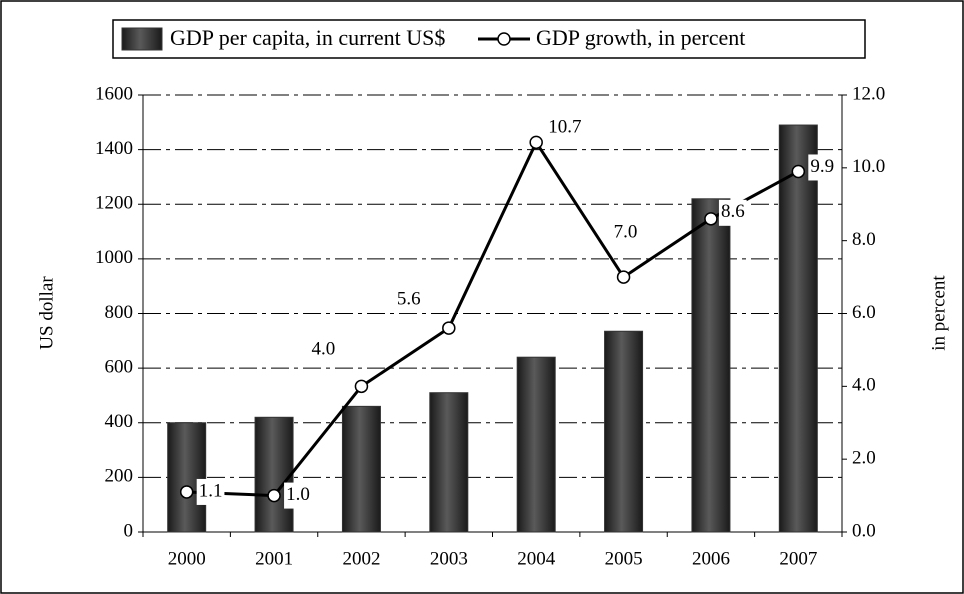 Image resolution: width=964 pixels, height=594 pixels. What do you see at coordinates (864, 385) in the screenshot?
I see `y2-tick-label: 4.0` at bounding box center [864, 385].